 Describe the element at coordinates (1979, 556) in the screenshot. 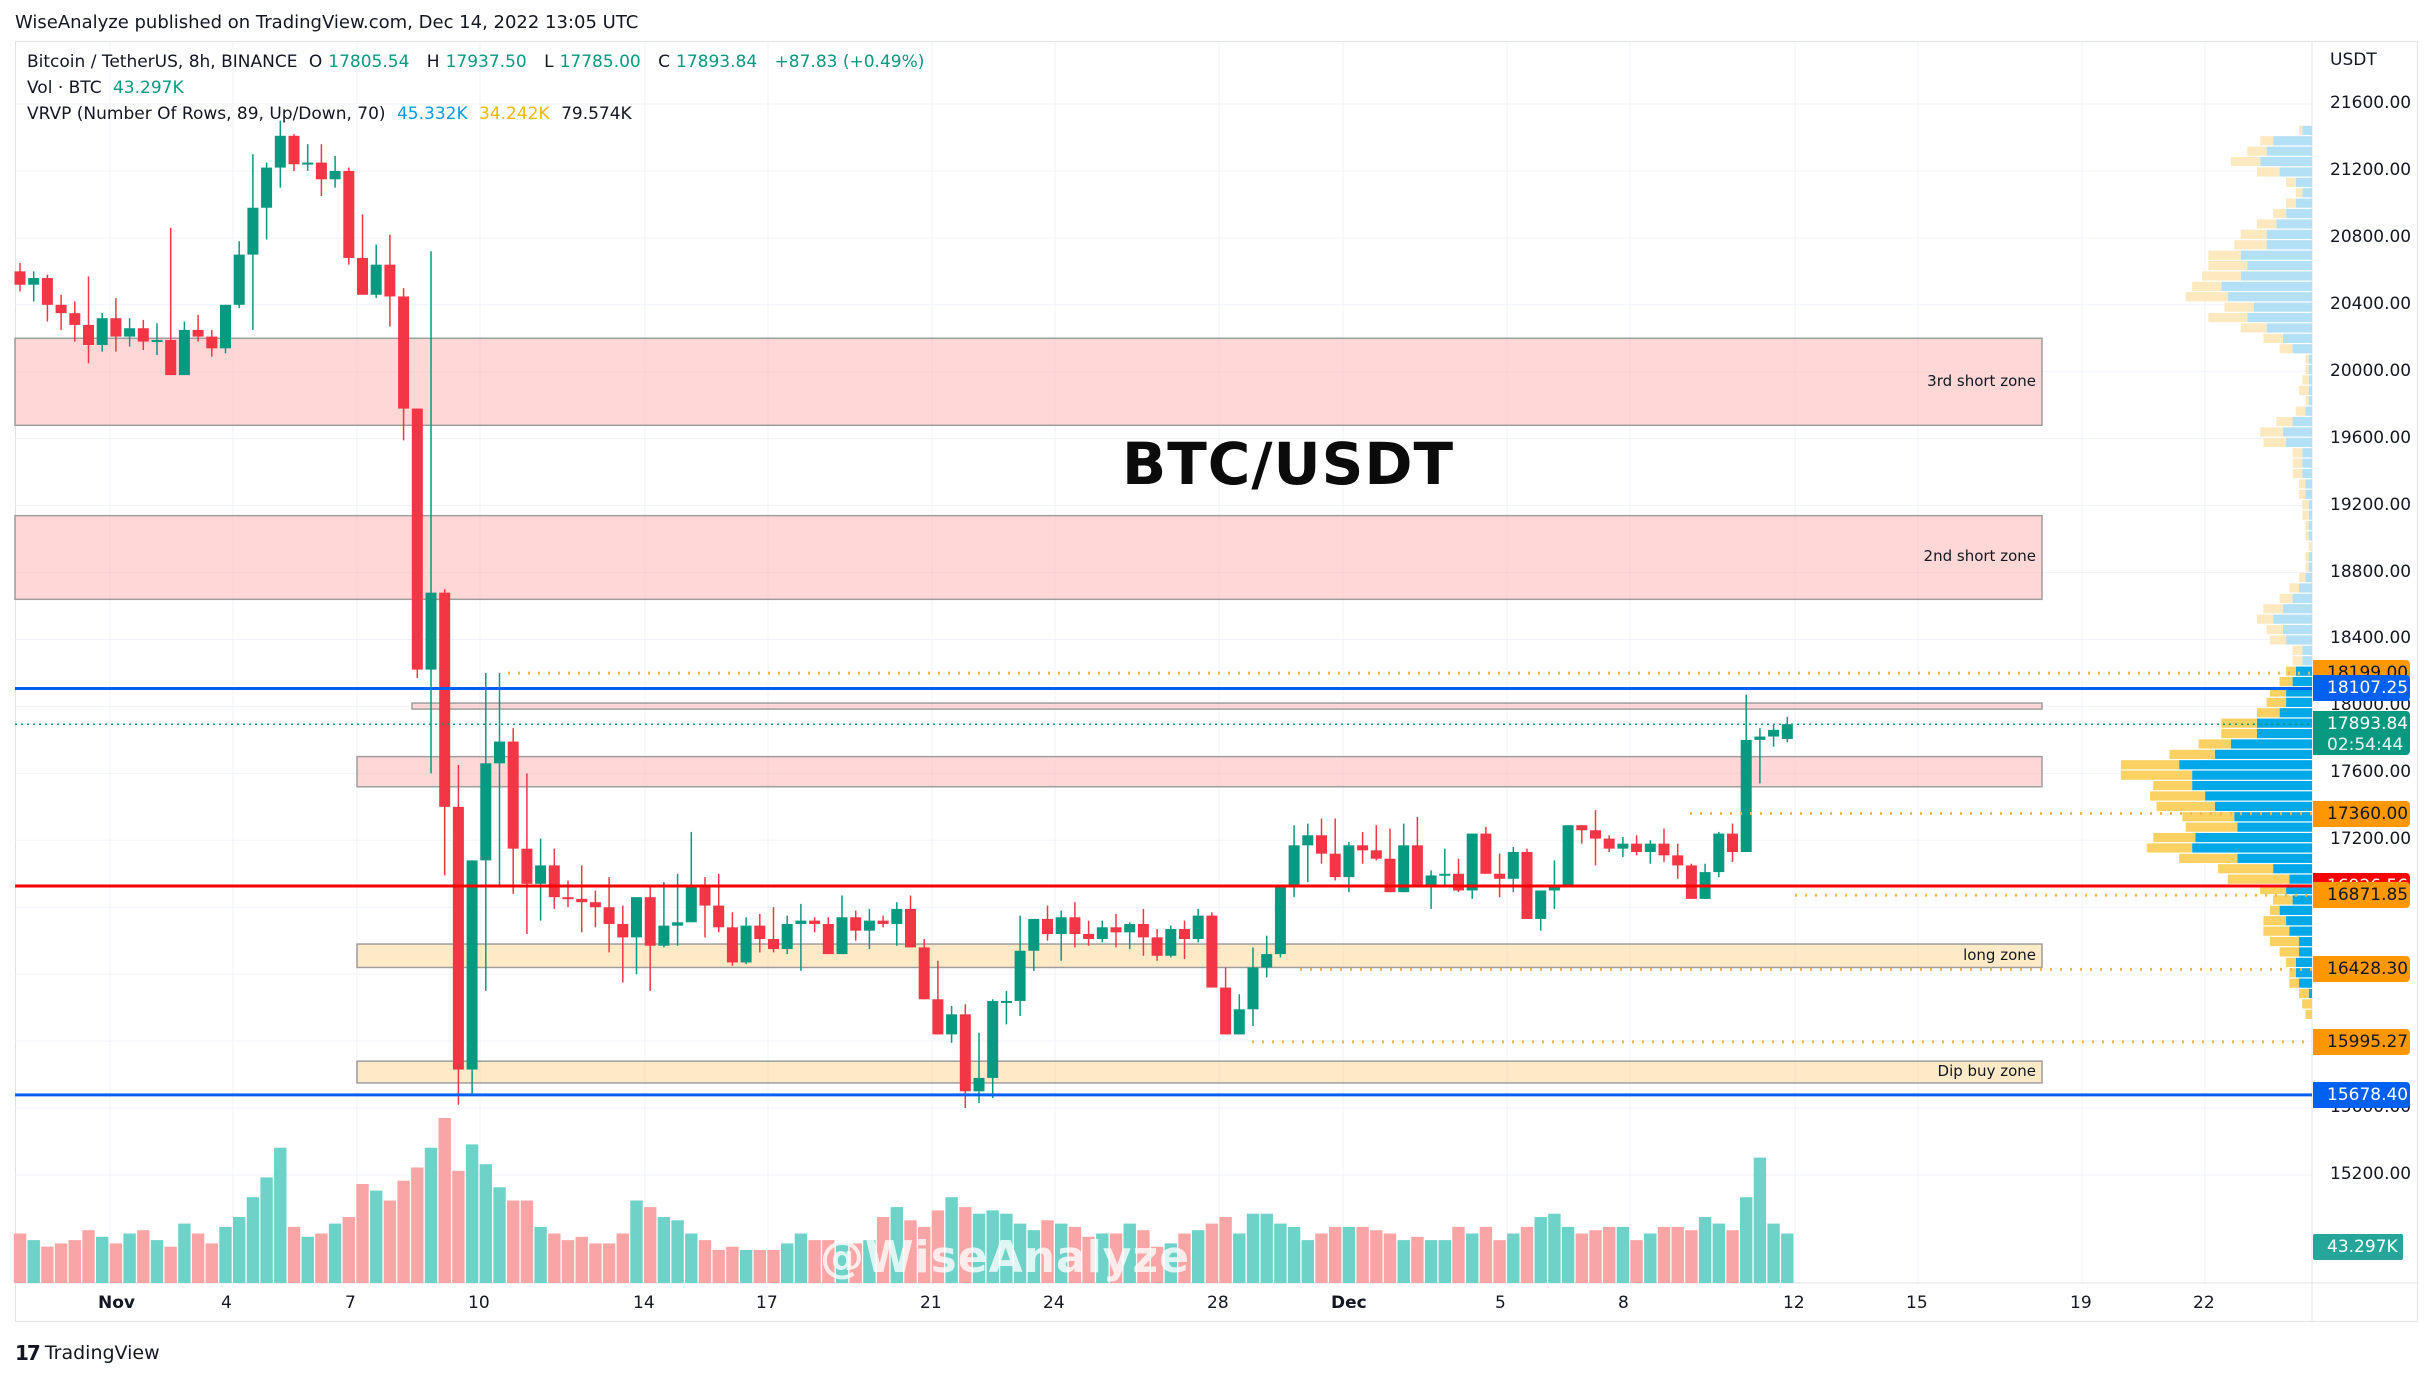

I see `zone-label: 2nd short zone` at that location.